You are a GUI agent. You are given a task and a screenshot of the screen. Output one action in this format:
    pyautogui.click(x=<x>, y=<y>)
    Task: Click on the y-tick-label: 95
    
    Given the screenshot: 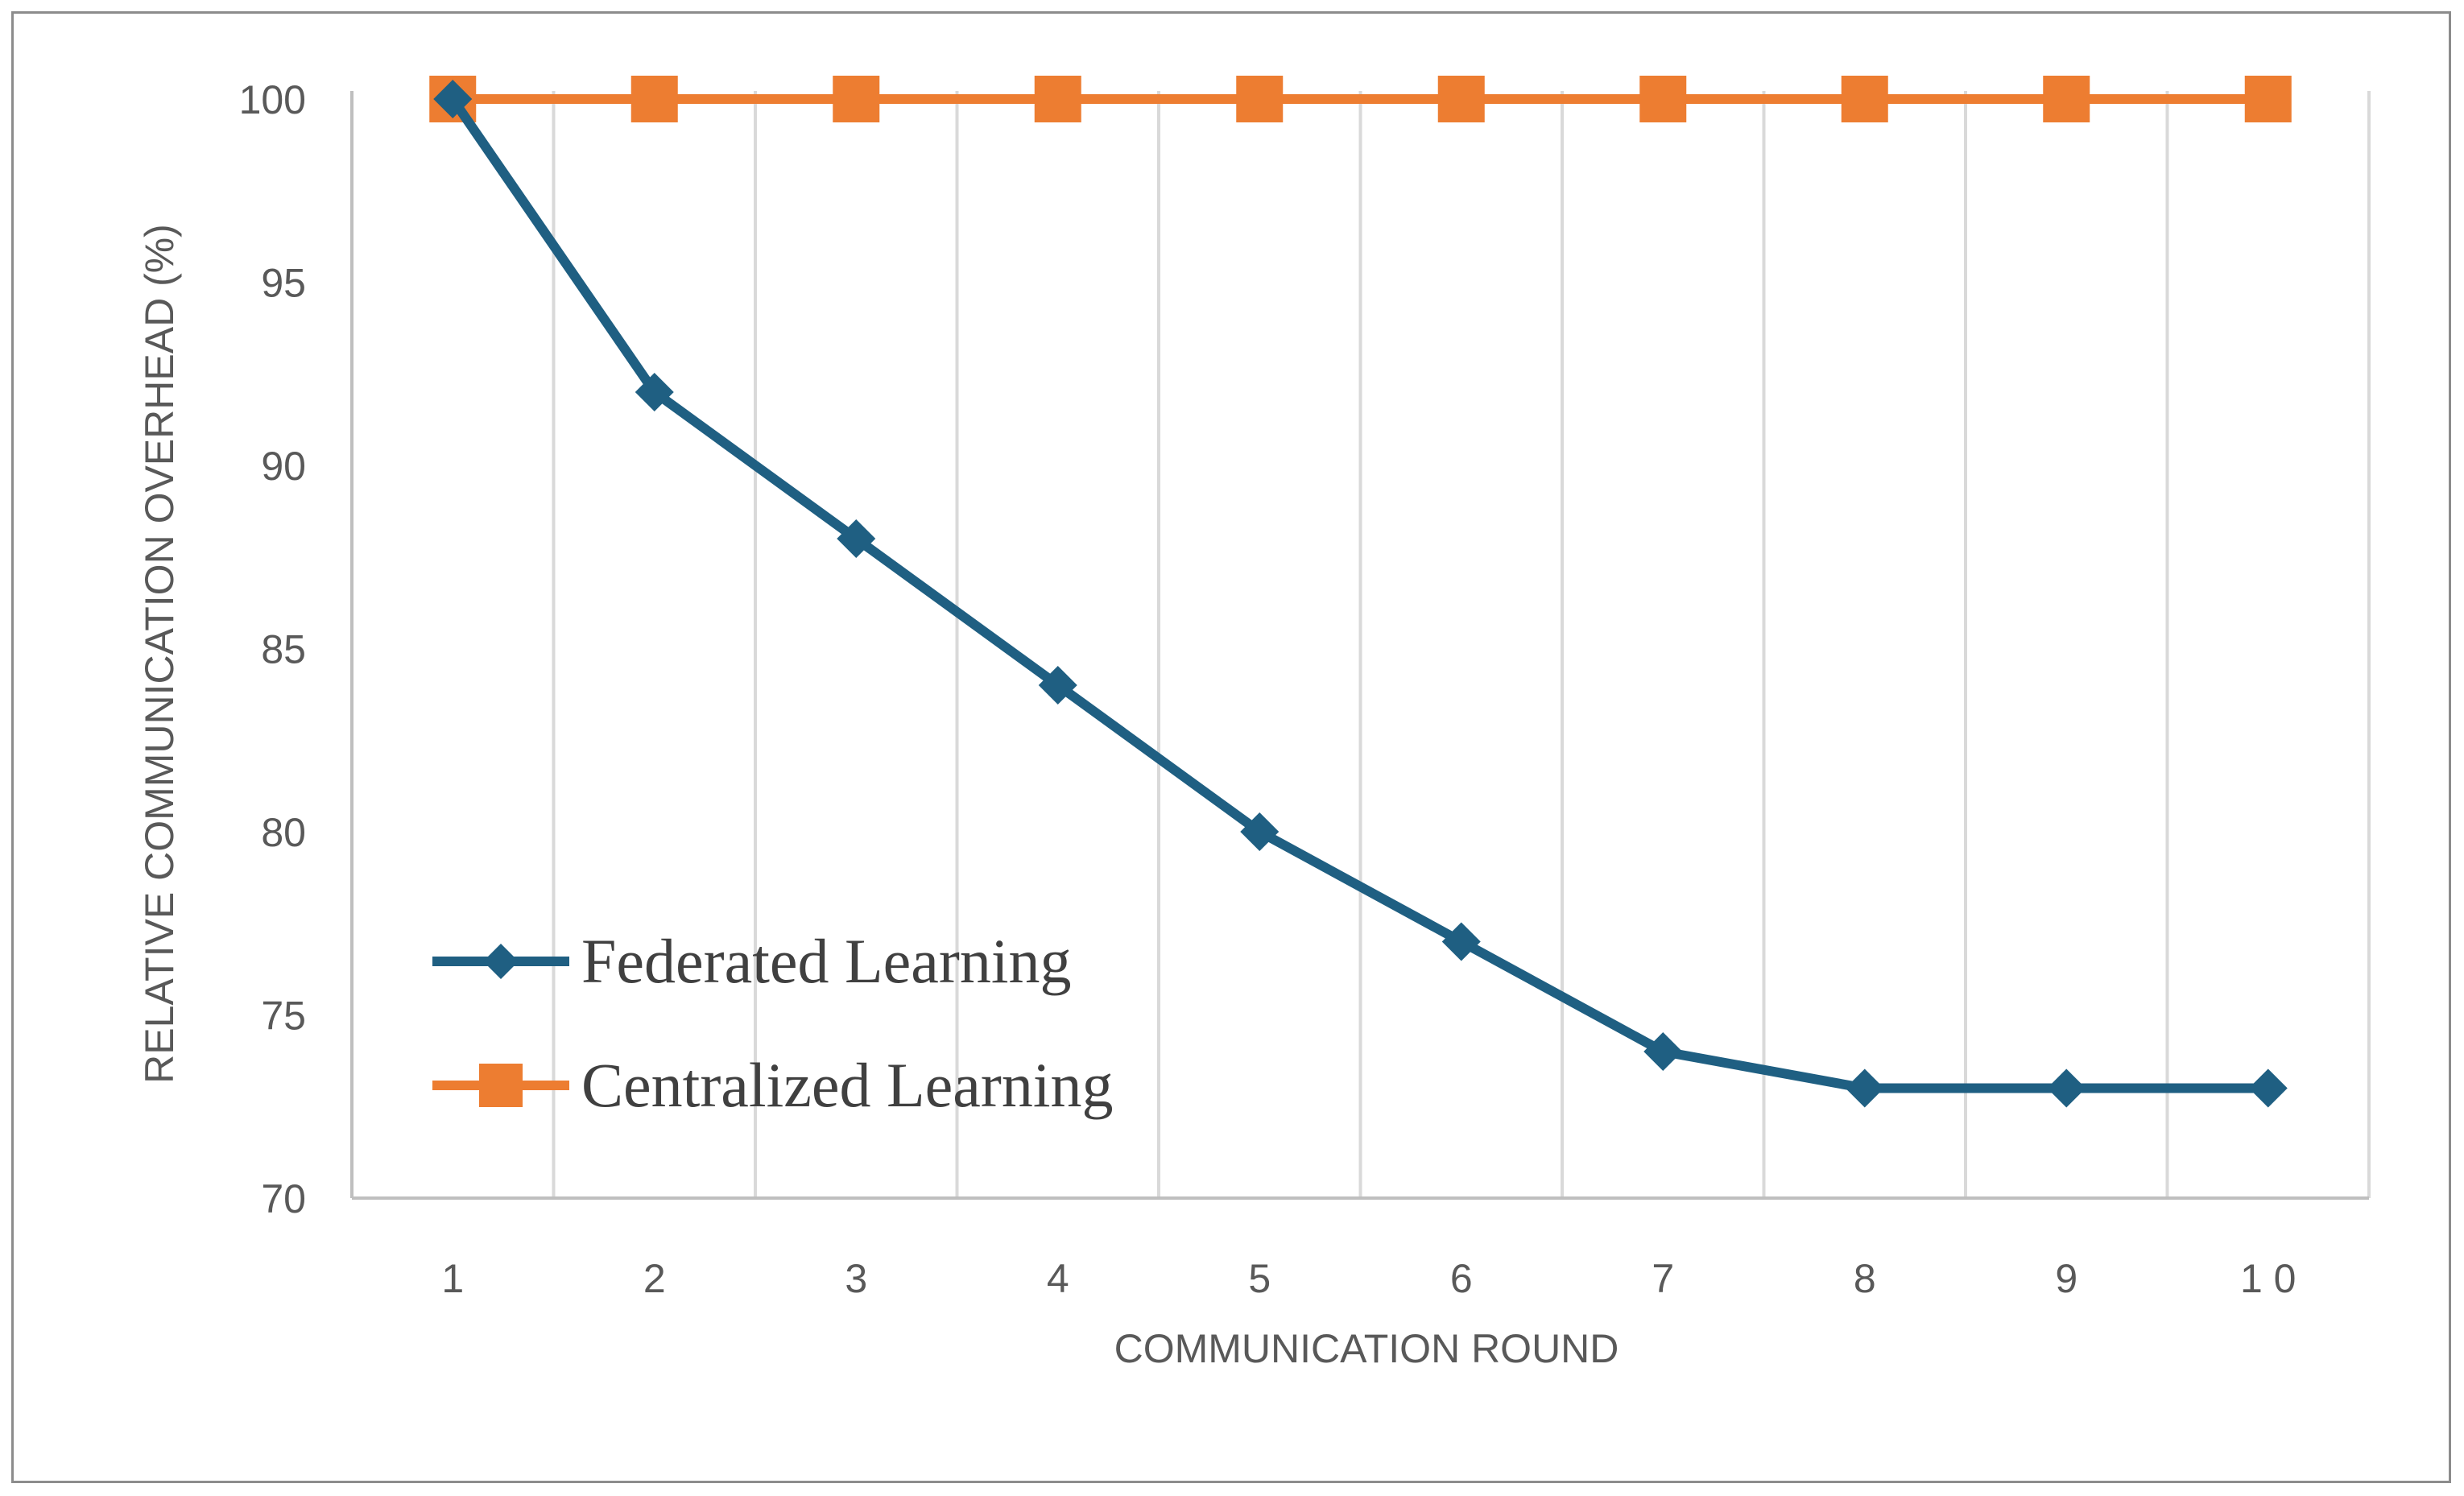 What is the action you would take?
    pyautogui.click(x=283, y=283)
    